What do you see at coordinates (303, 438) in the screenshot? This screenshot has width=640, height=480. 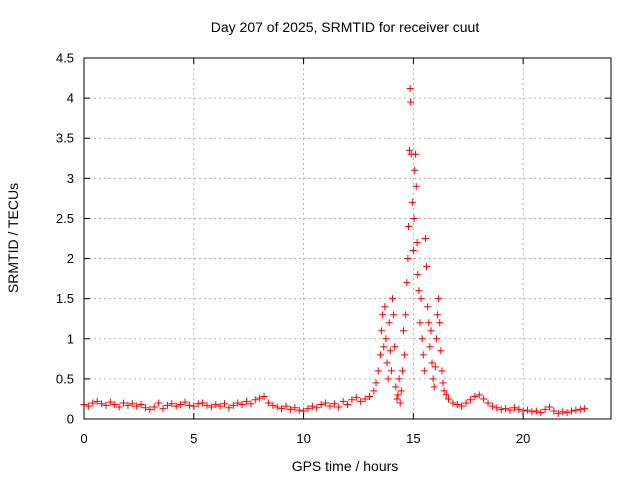 I see `x-tick-label: 10` at bounding box center [303, 438].